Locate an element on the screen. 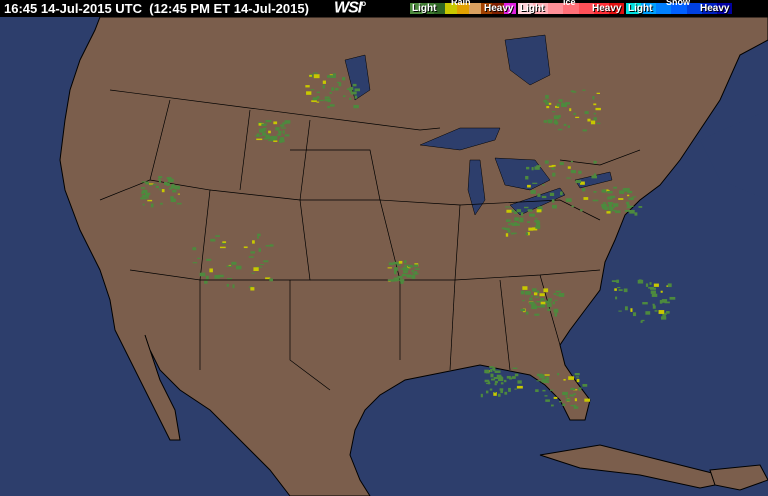  legend-ice-heavy: Heavy is located at coordinates (607, 8).